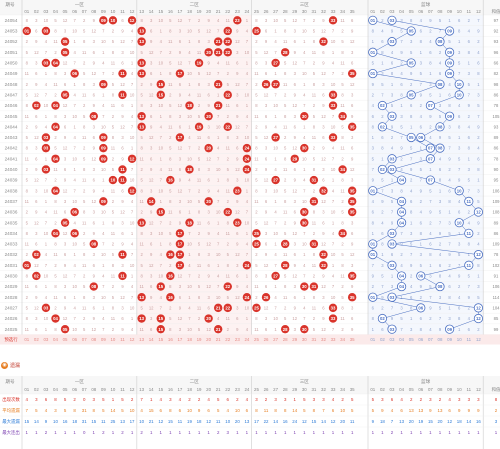 Image resolution: width=500 pixels, height=449 pixels. Describe the element at coordinates (160, 339) in the screenshot. I see `prediction-cell: 15` at that location.